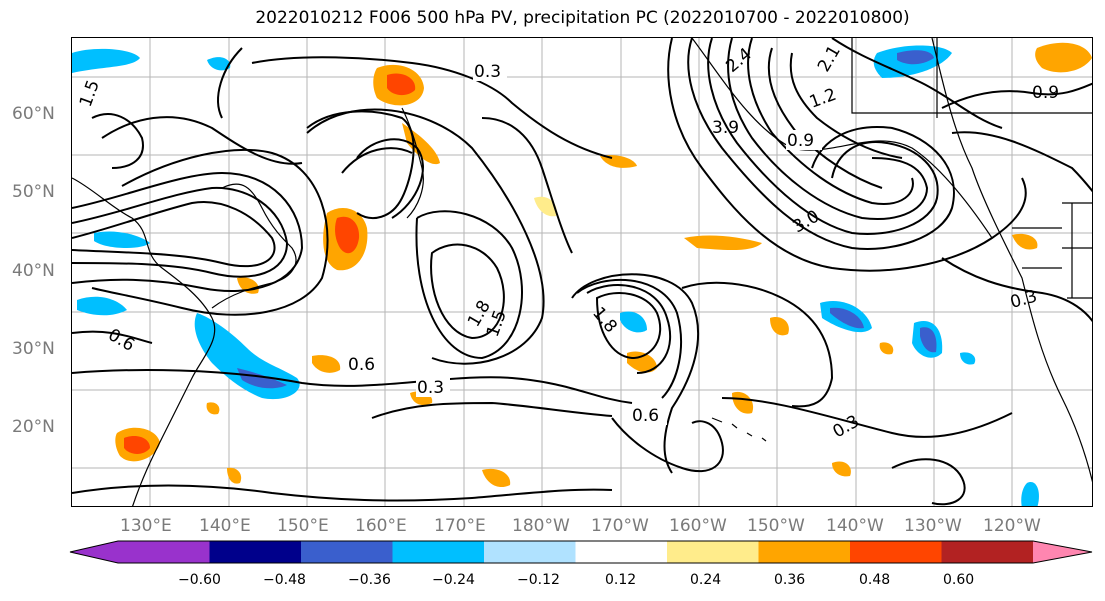 Image resolution: width=1105 pixels, height=601 pixels. Describe the element at coordinates (1012, 526) in the screenshot. I see `lon-label-120w: 120°W` at that location.